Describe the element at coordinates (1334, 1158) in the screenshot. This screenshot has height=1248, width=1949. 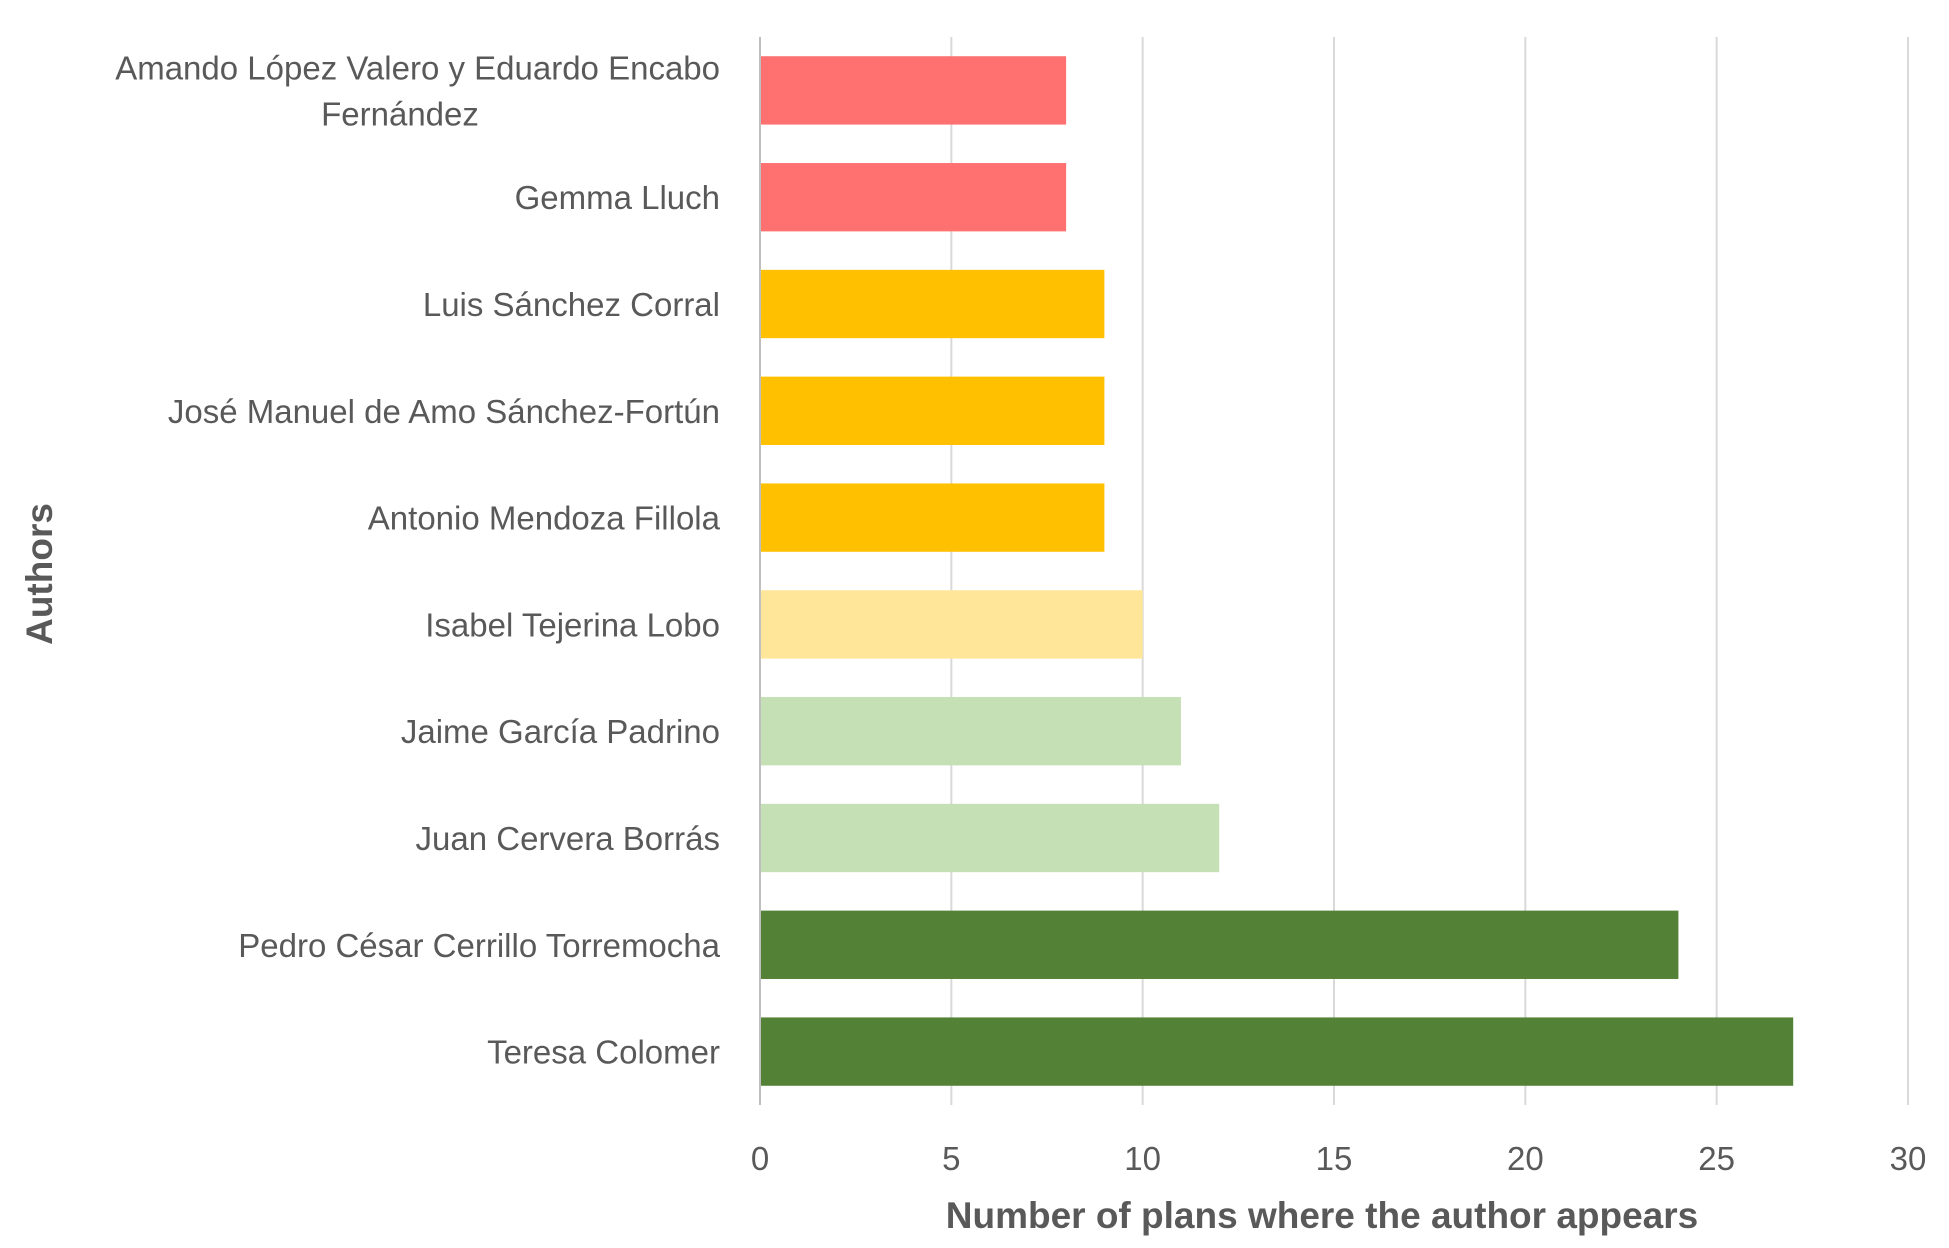
I see `x-tick-label: 15` at that location.